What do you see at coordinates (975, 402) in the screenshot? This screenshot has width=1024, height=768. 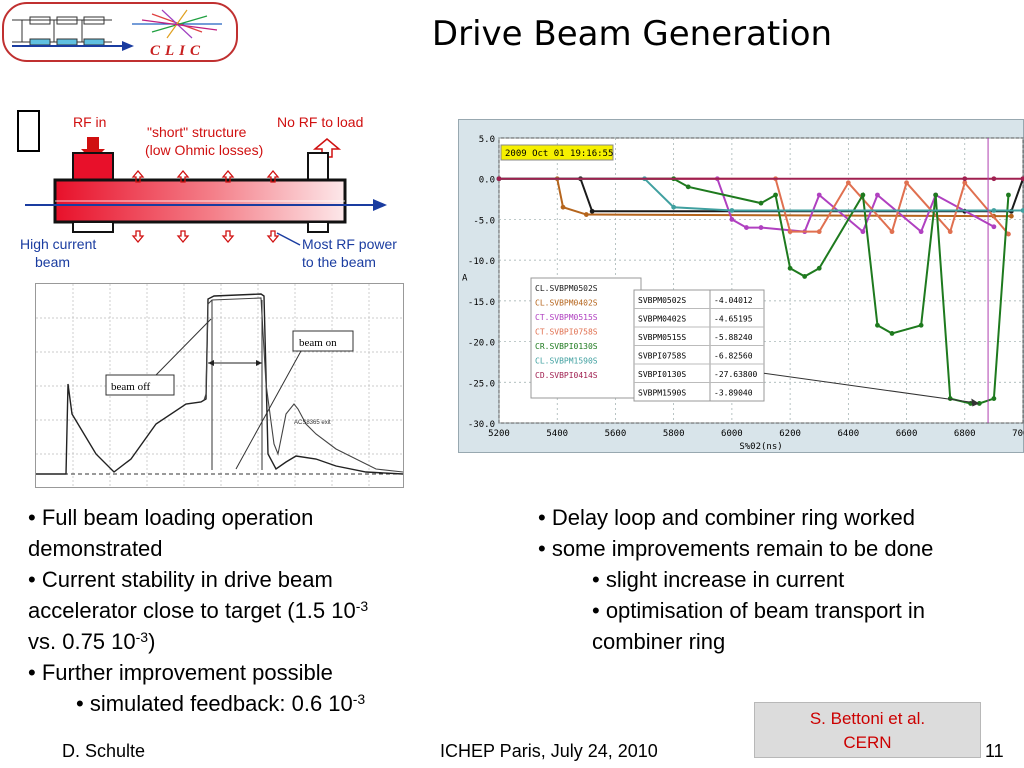 I see `readout-pointer-head` at bounding box center [975, 402].